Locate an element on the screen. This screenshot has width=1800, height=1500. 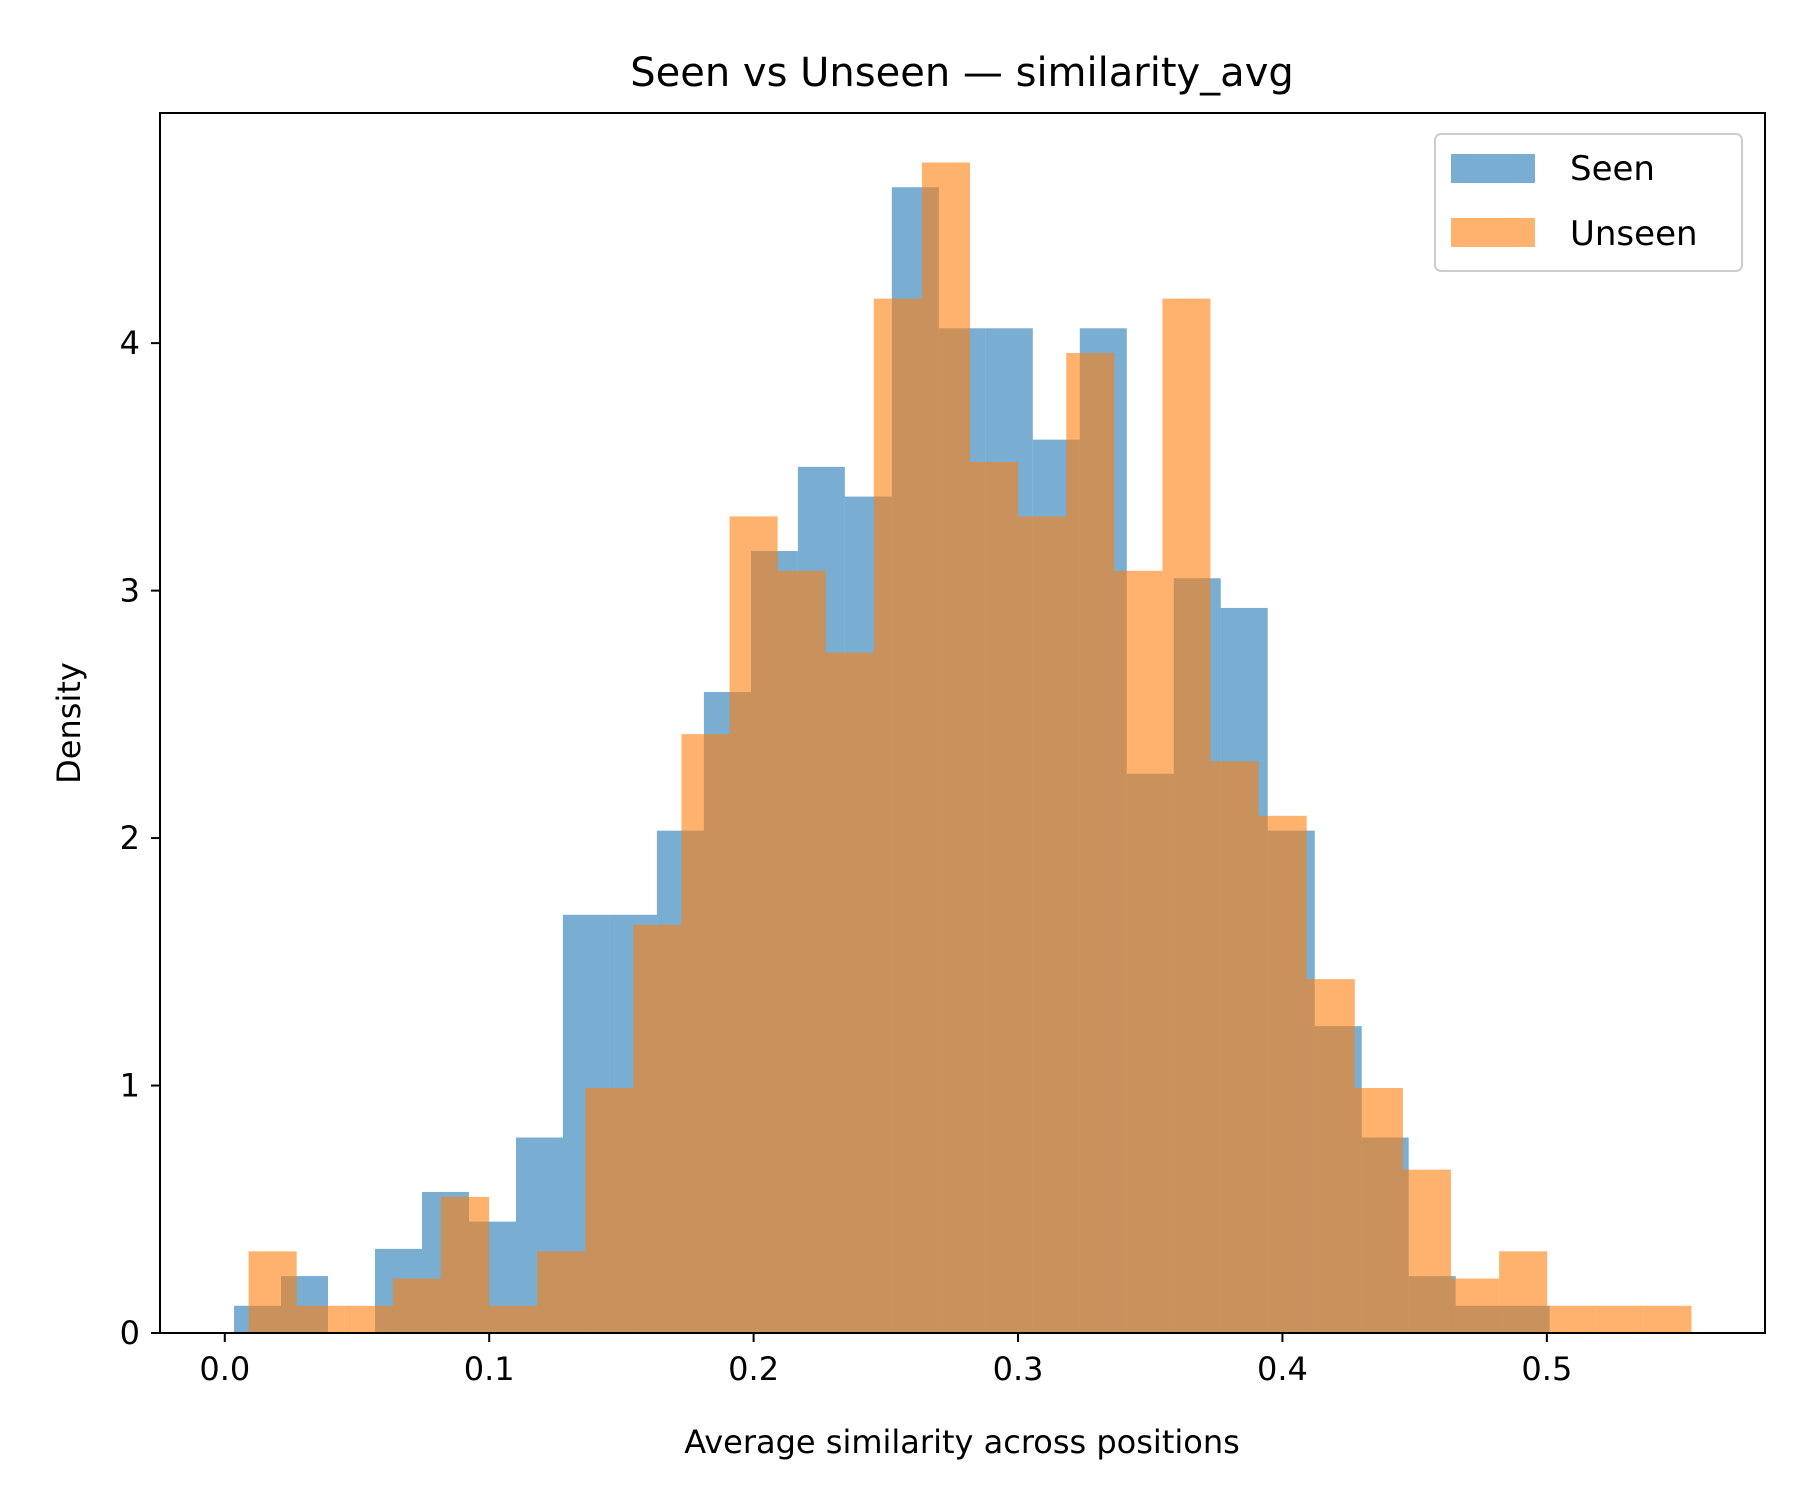
y-tick-label: 0 is located at coordinates (130, 1333).